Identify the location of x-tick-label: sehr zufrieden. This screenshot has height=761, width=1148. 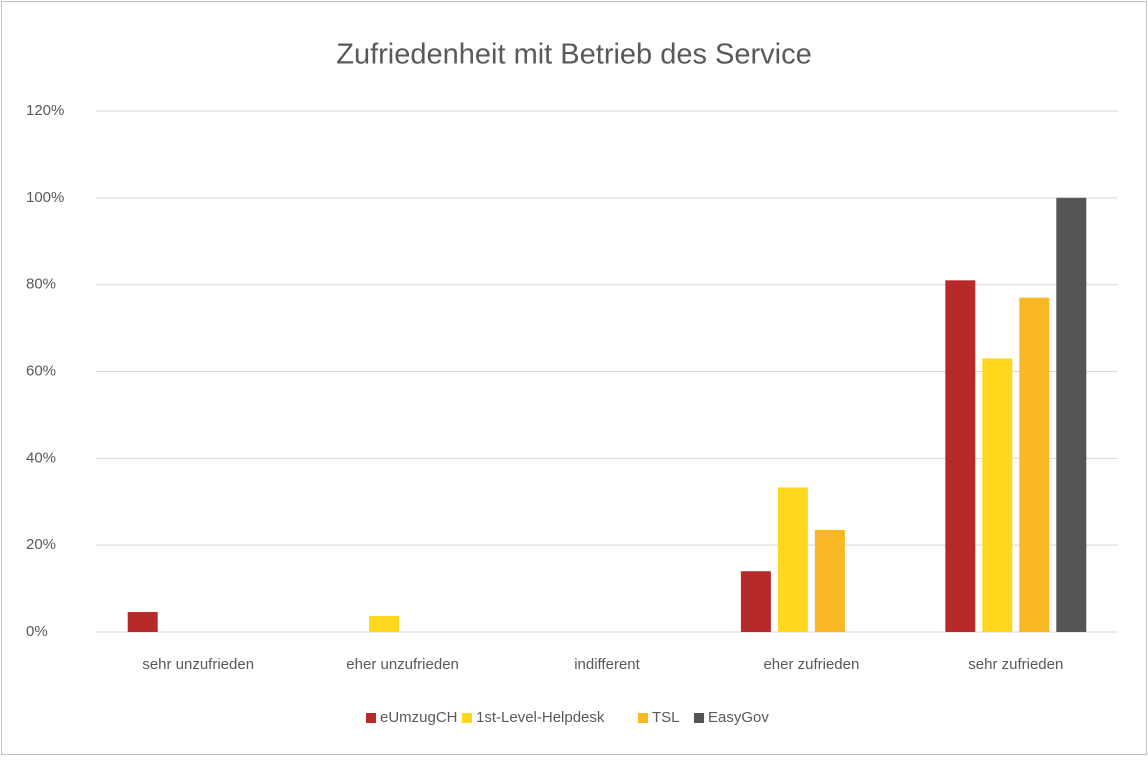
(1015, 664).